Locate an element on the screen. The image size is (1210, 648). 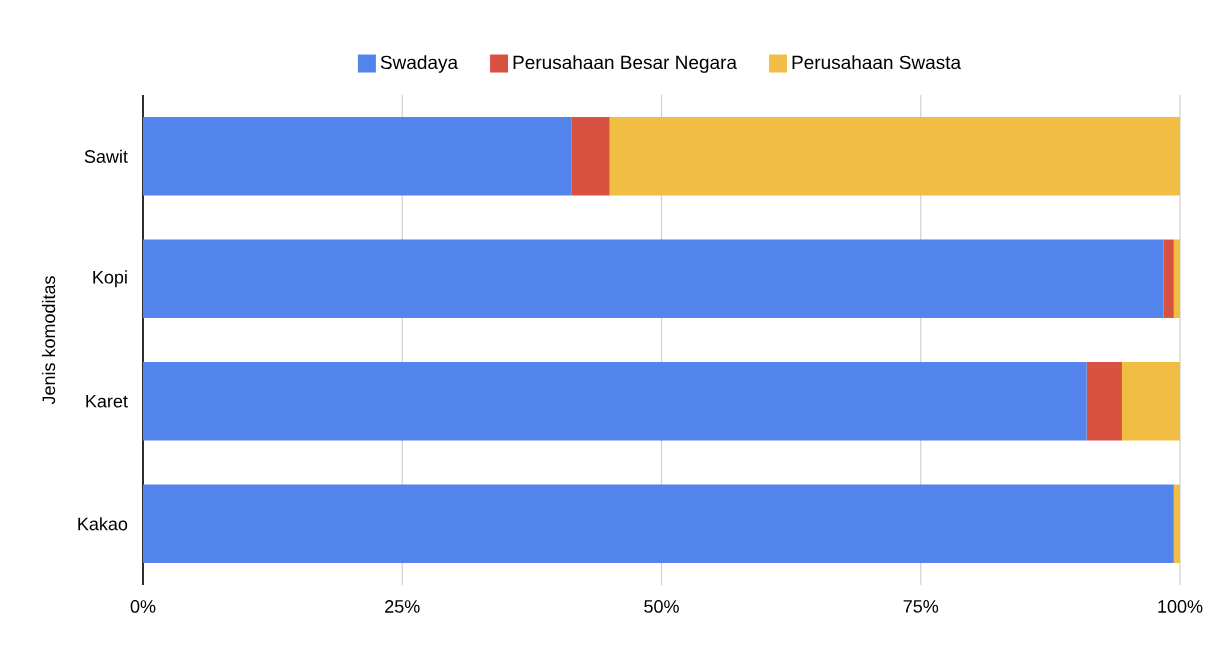
y-tick-label: Kopi is located at coordinates (110, 279).